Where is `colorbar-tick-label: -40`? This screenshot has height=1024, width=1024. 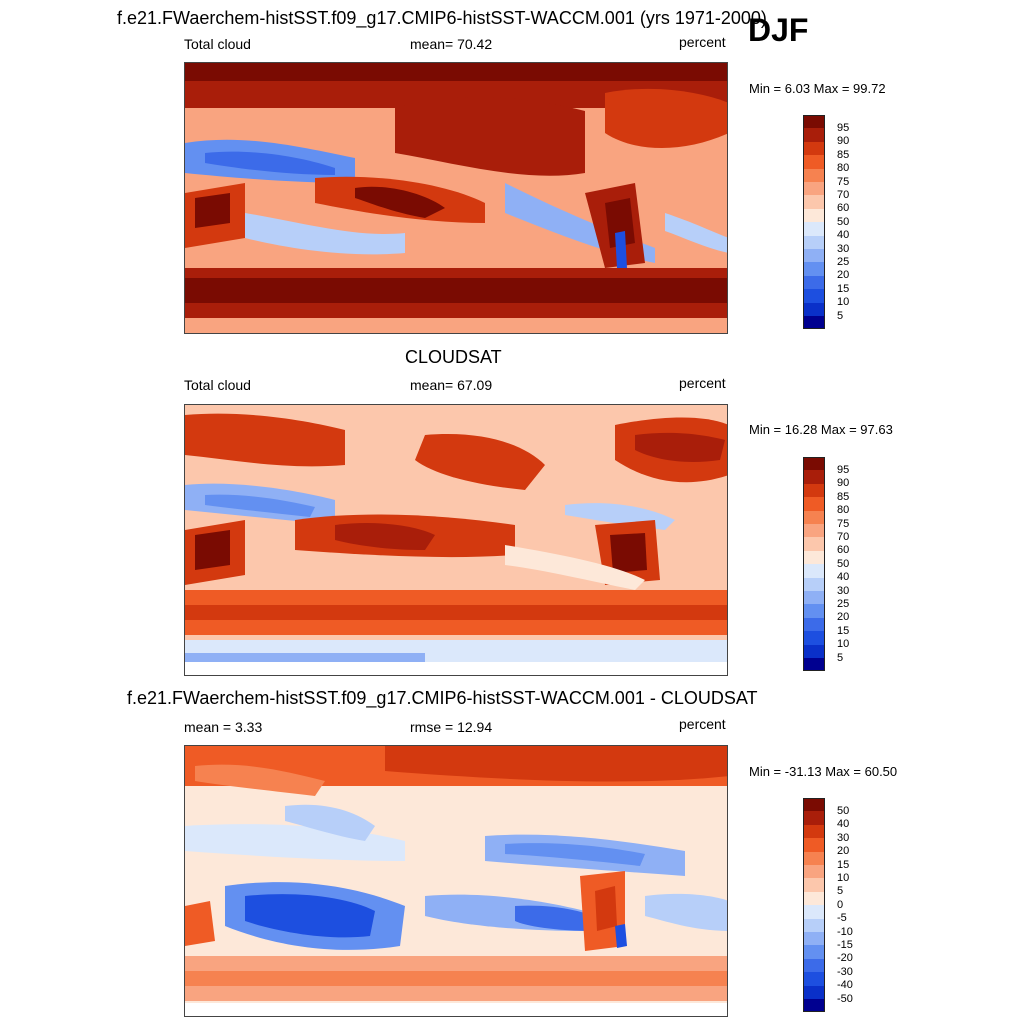
colorbar-tick-label: -40 is located at coordinates (845, 985).